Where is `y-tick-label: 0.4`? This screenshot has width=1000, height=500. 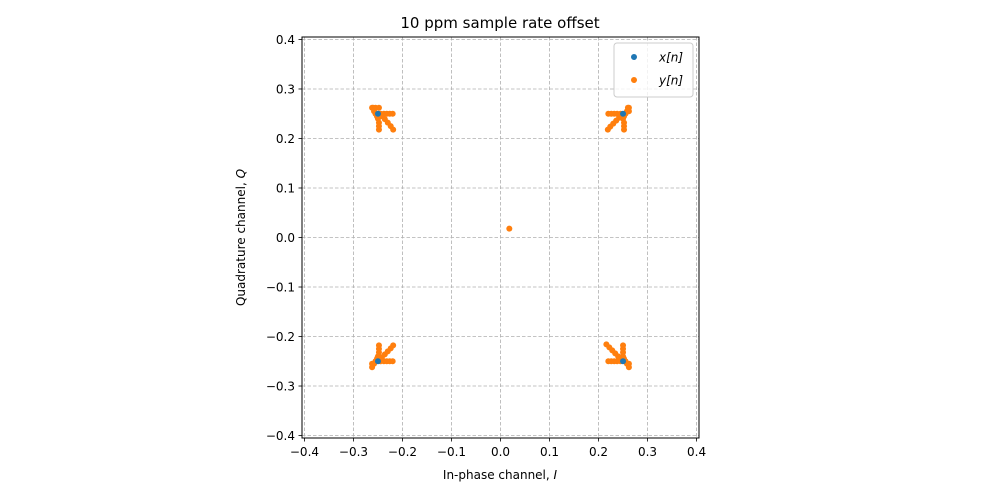 y-tick-label: 0.4 is located at coordinates (285, 40).